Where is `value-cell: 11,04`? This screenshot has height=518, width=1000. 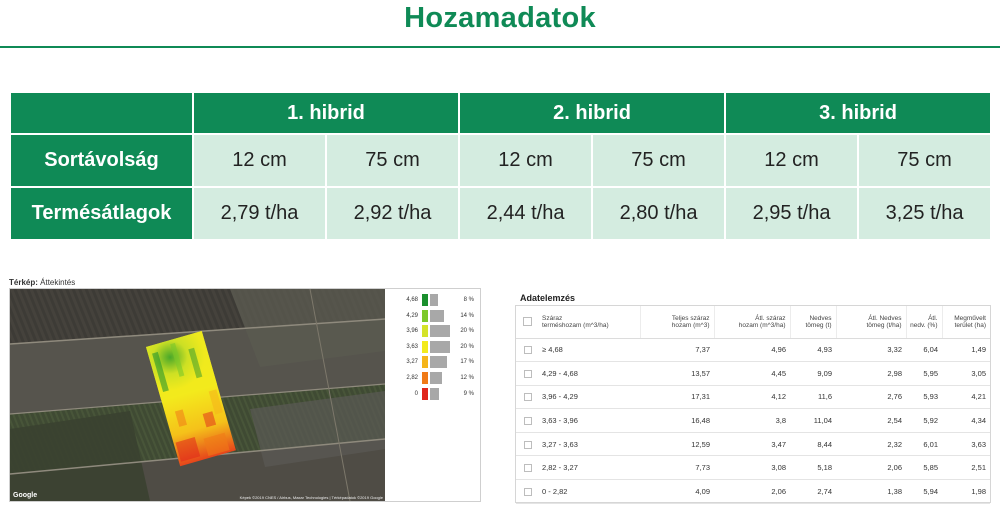 value-cell: 11,04 is located at coordinates (813, 420).